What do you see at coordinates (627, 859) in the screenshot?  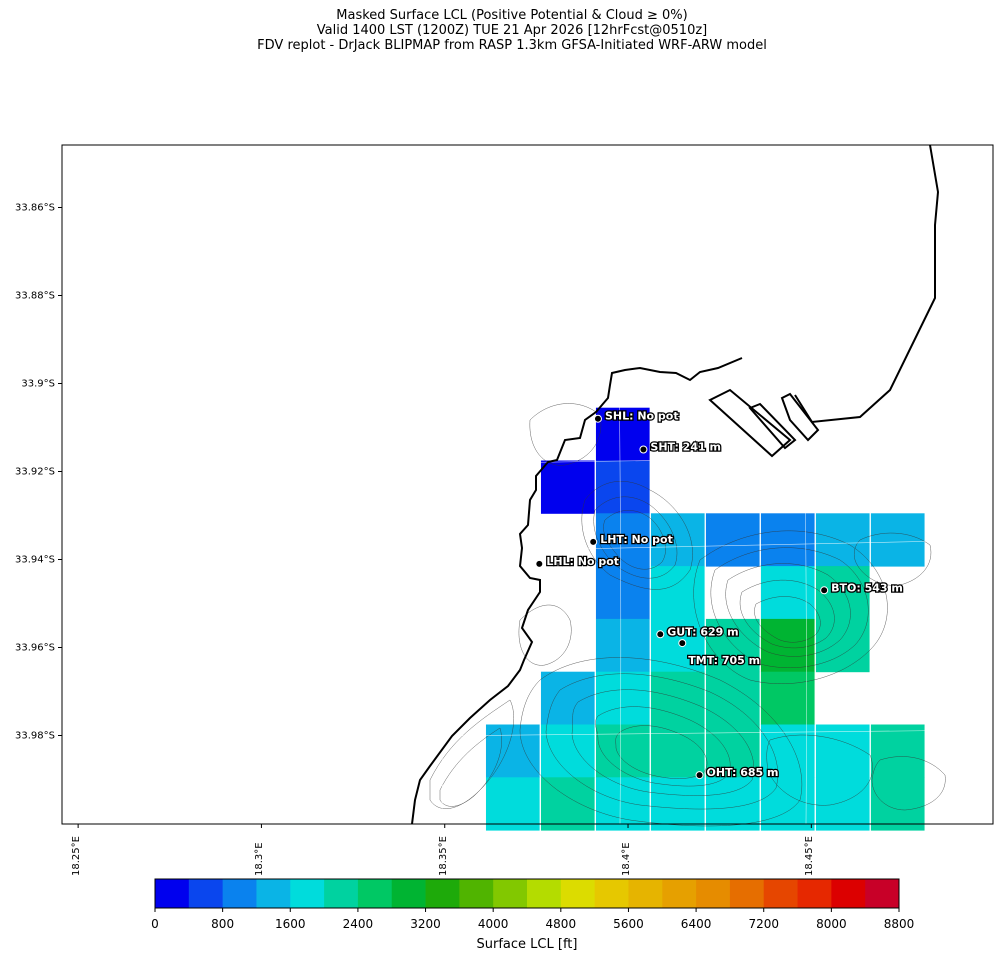 I see `lon-tick-label: 18.4°E` at bounding box center [627, 859].